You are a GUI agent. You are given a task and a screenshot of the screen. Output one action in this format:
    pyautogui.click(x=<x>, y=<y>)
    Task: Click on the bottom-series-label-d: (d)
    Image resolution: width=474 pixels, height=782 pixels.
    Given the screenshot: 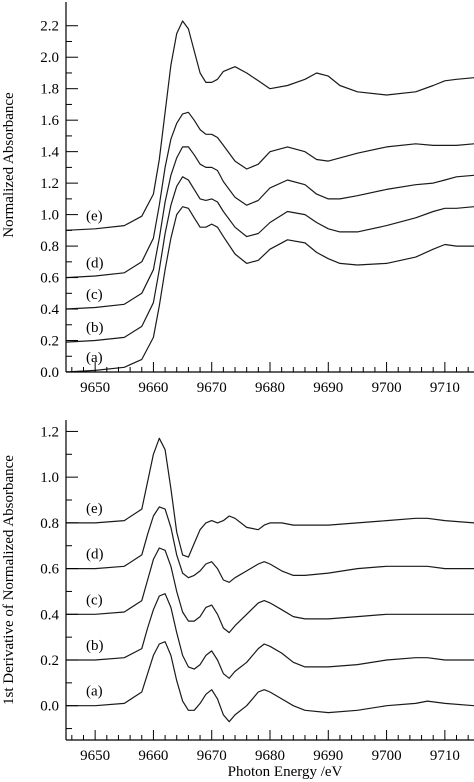 What is the action you would take?
    pyautogui.click(x=95, y=555)
    